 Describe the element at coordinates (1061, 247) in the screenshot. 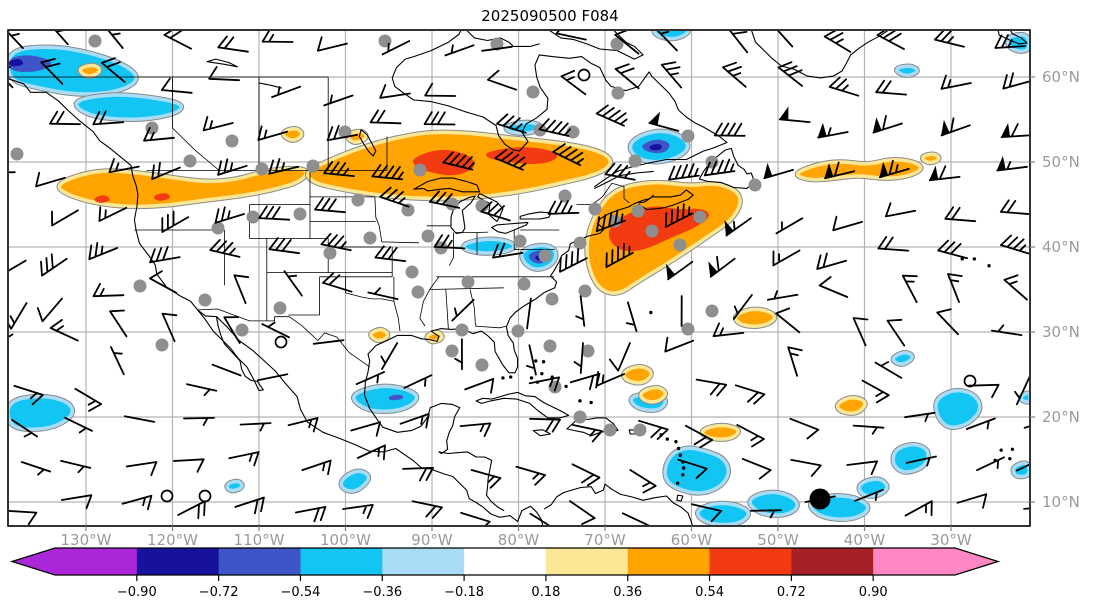

I see `lat-tick-label: 40°N` at that location.